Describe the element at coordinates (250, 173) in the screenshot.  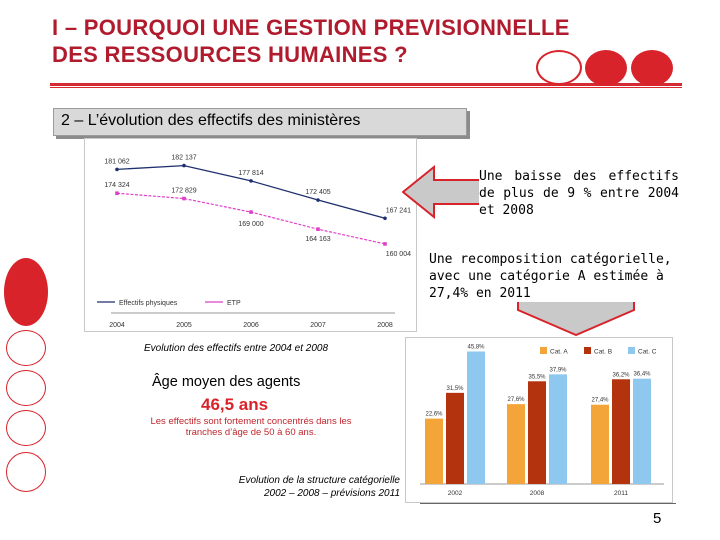
I see `data-label: 177 814` at that location.